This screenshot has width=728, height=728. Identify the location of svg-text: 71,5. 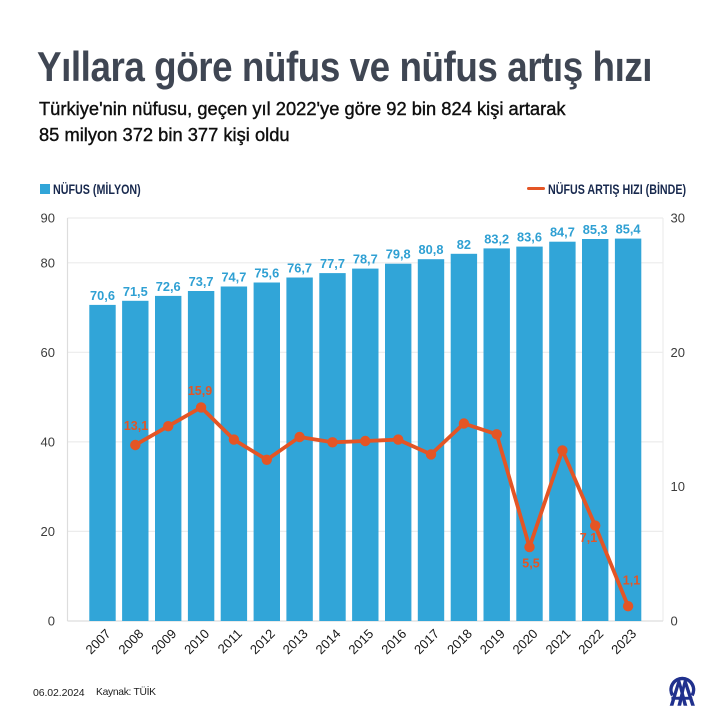
(135, 291).